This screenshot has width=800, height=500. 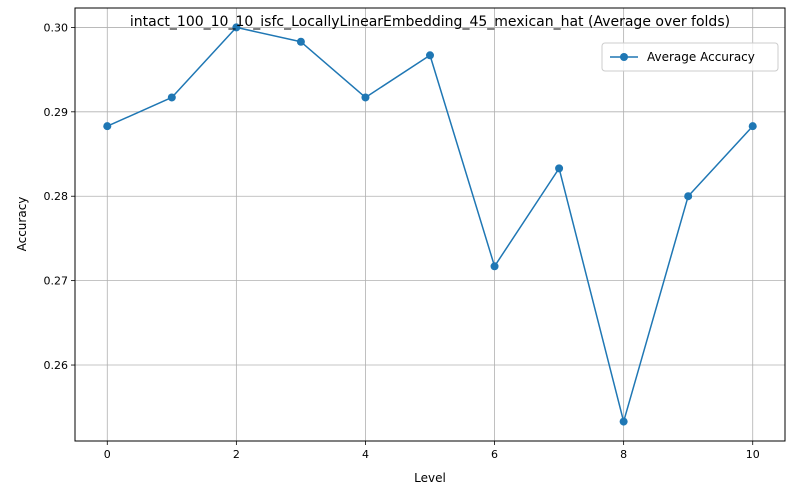 What do you see at coordinates (56, 196) in the screenshot?
I see `y-tick-label: 0.28` at bounding box center [56, 196].